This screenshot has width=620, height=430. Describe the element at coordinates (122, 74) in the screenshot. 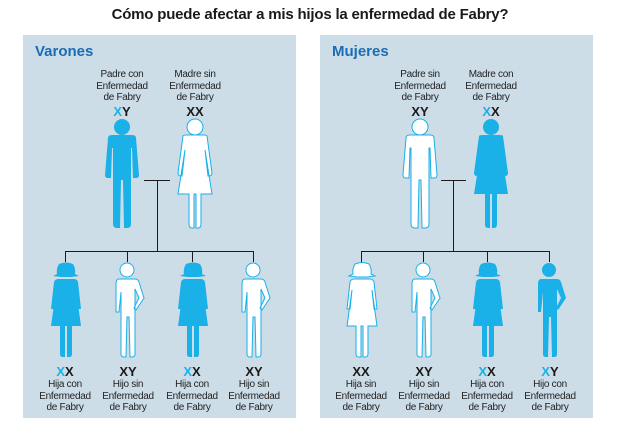

I see `label-line: Padre con` at that location.